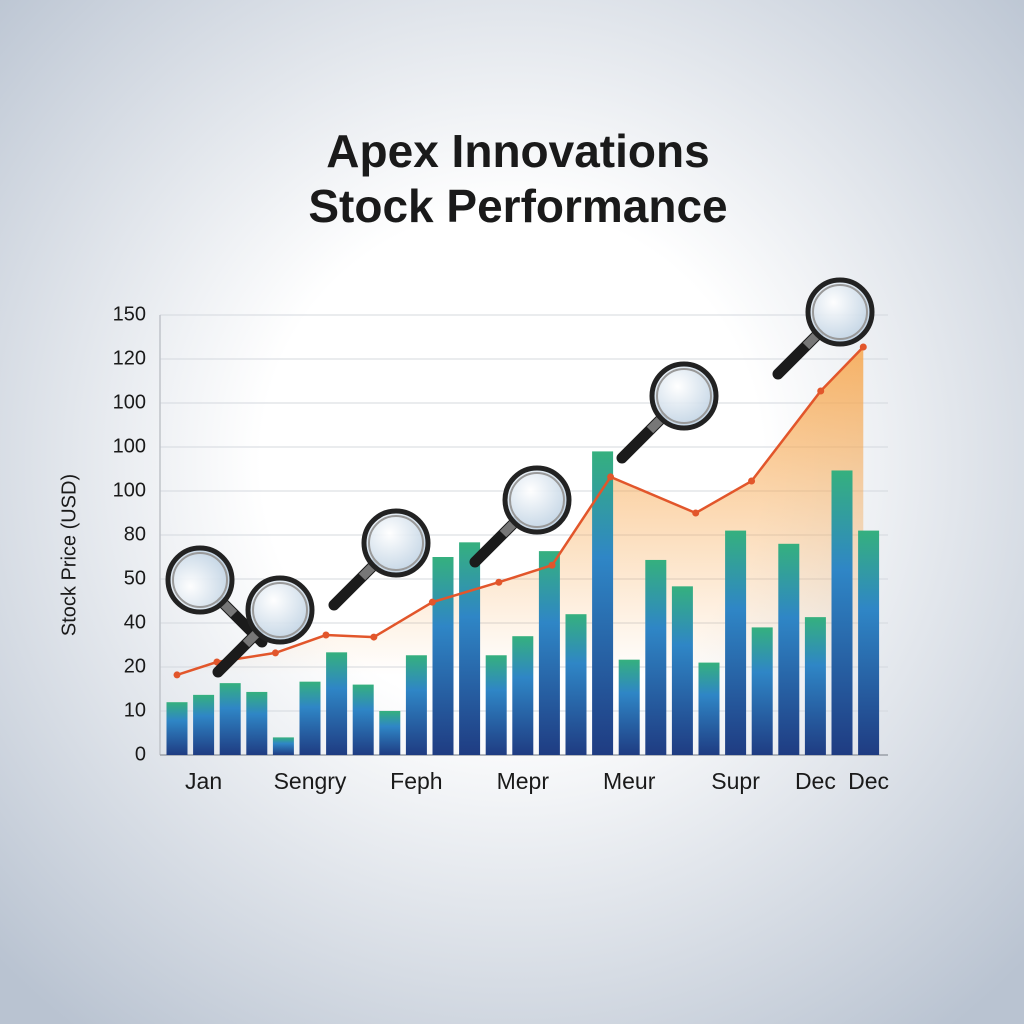  Describe the element at coordinates (523, 781) in the screenshot. I see `x-tick-label: Mepr` at that location.